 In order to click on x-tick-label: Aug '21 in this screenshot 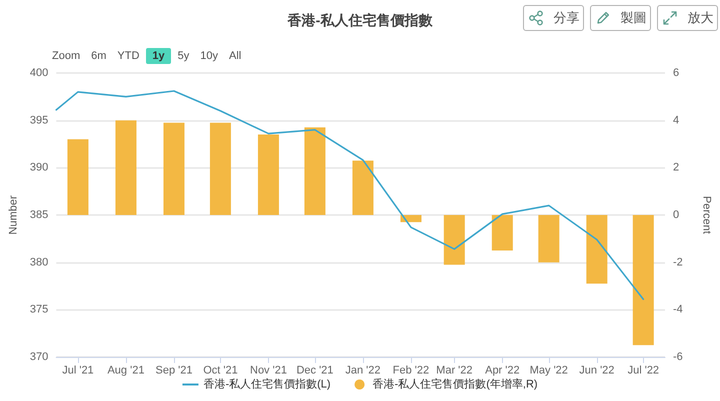, I will do `click(125, 370)`.